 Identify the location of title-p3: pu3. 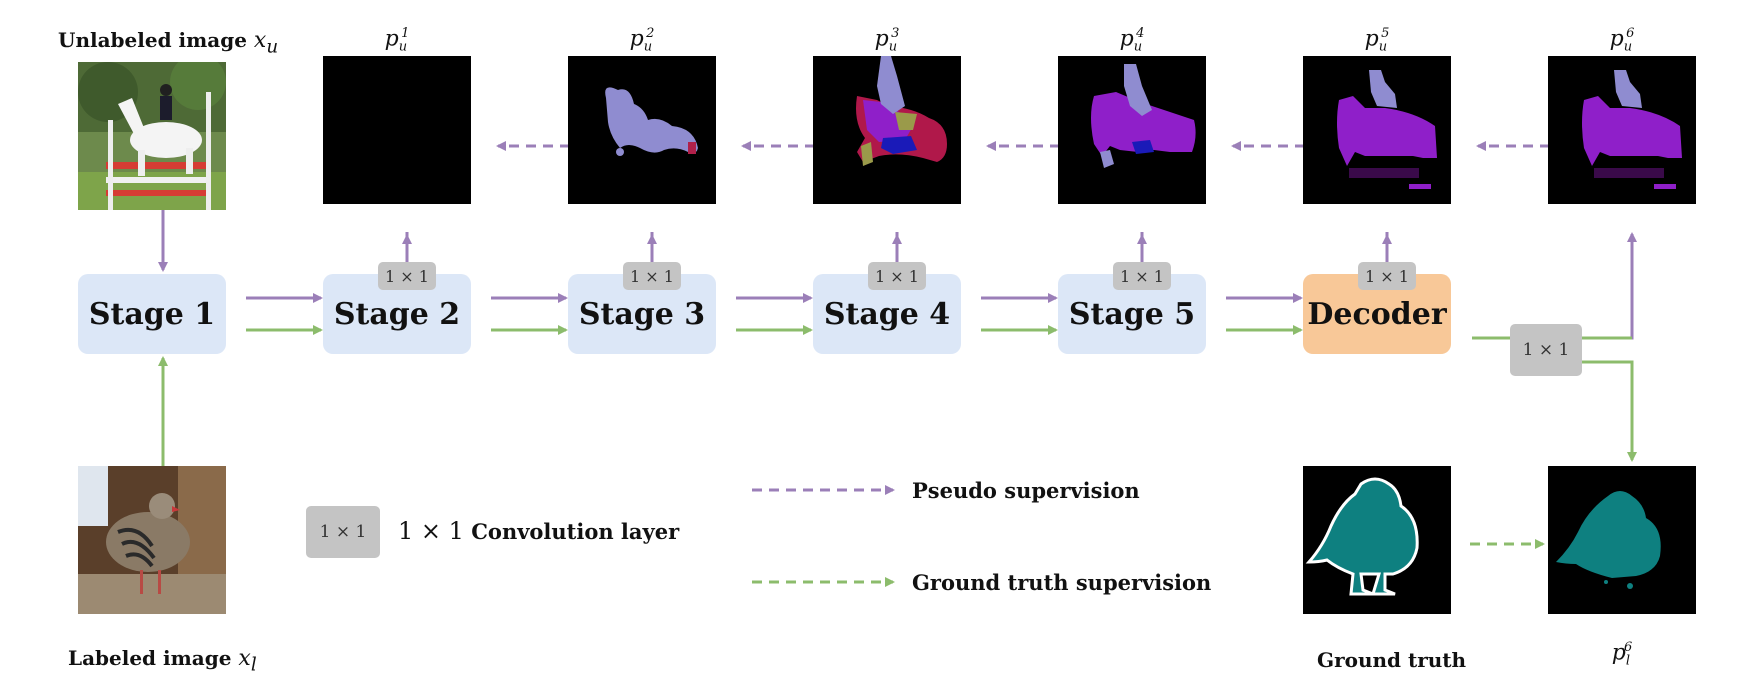
(887, 40).